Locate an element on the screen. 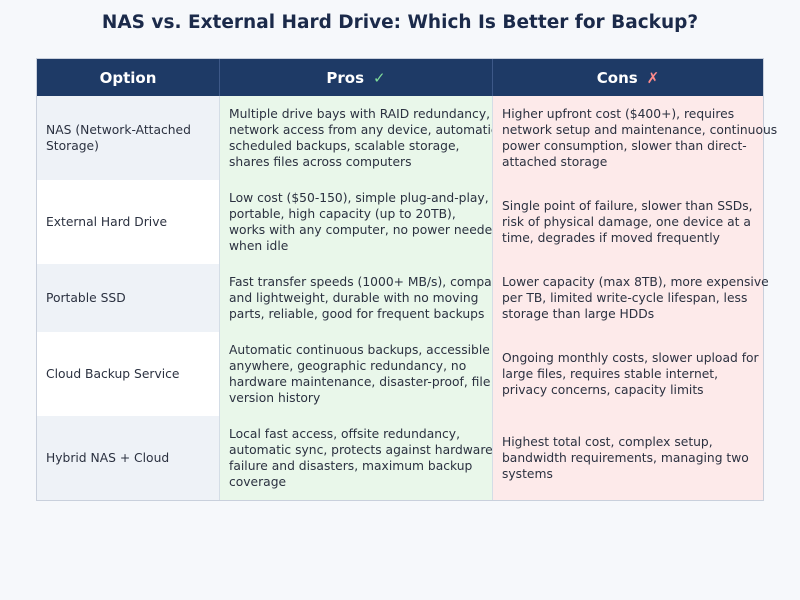 The height and width of the screenshot is (600, 800). header-cons: Cons ✗ is located at coordinates (627, 77).